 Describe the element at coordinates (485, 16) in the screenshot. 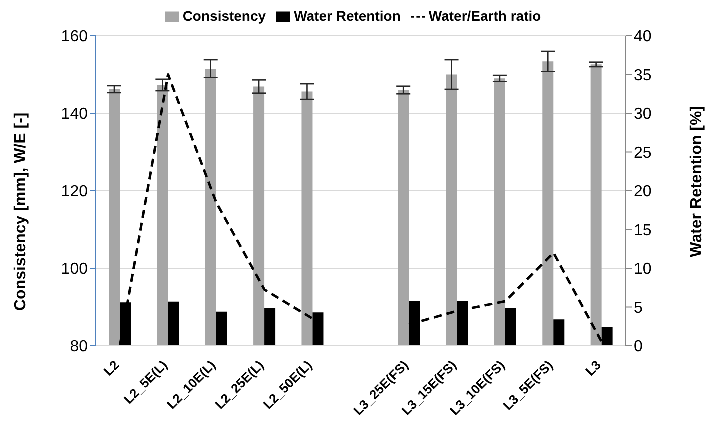

I see `legend-label: Water/Earth ratio` at that location.